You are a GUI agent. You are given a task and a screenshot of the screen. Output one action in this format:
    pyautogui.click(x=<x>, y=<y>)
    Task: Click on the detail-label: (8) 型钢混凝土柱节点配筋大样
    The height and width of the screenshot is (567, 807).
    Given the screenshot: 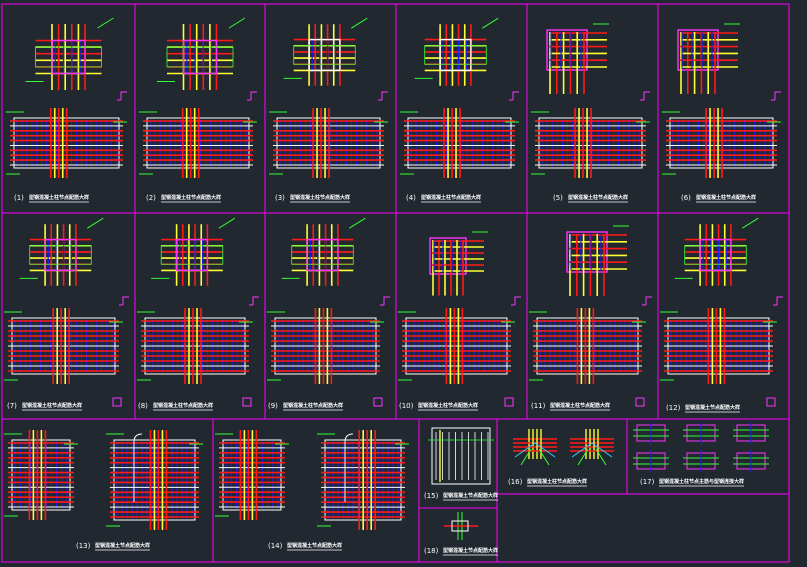 What is the action you would take?
    pyautogui.click(x=175, y=406)
    